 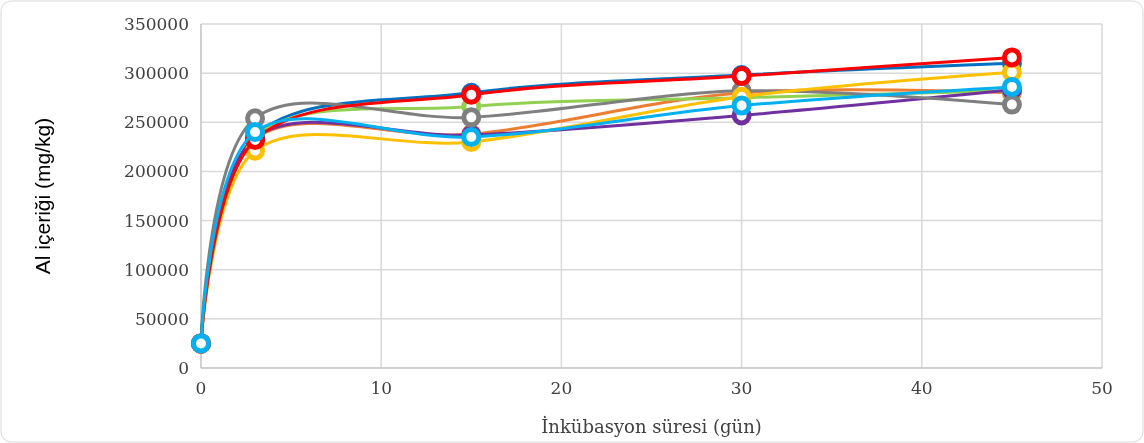 I want to click on x-tick-label: 50, so click(x=1102, y=388).